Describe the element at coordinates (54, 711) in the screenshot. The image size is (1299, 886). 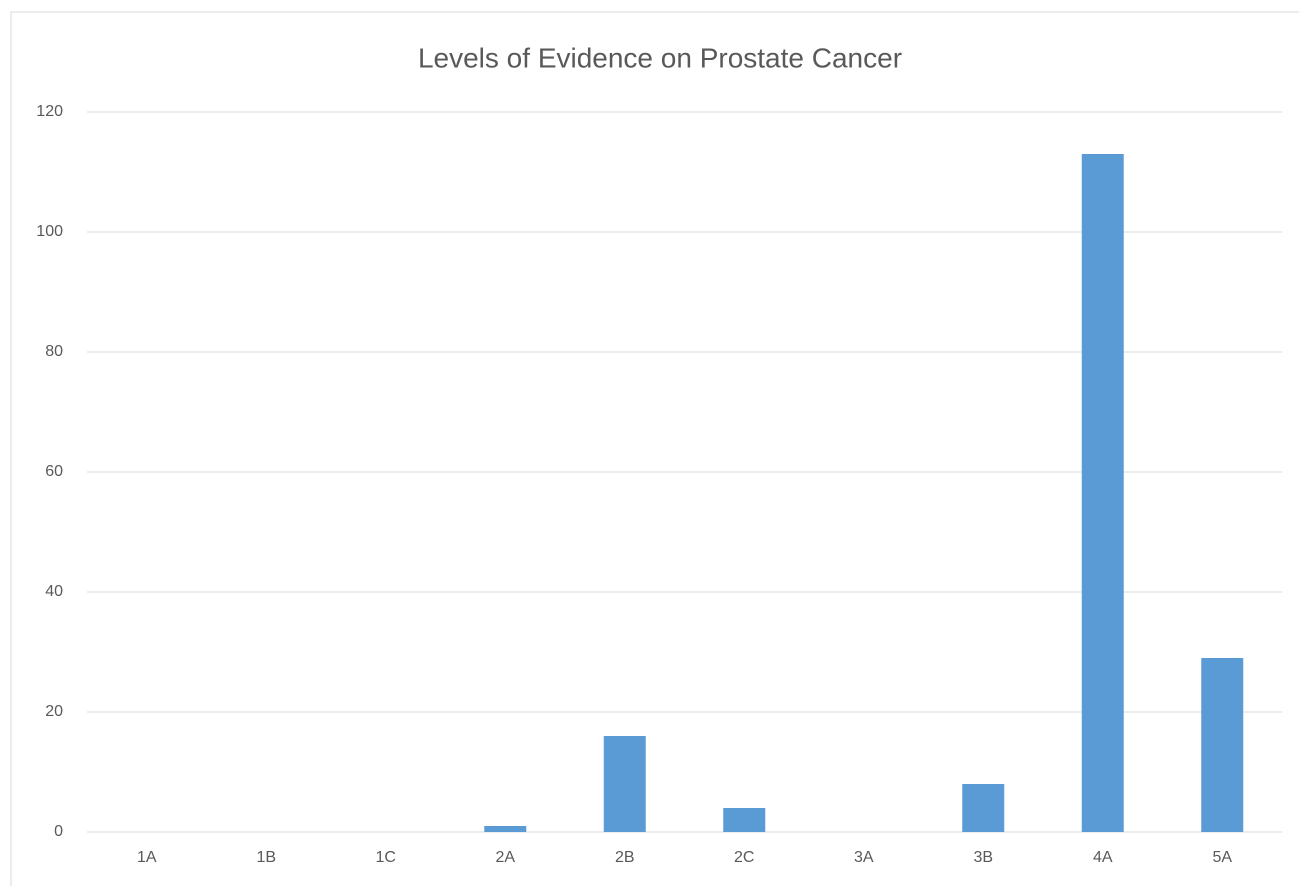
I see `y-tick-label: 20` at that location.